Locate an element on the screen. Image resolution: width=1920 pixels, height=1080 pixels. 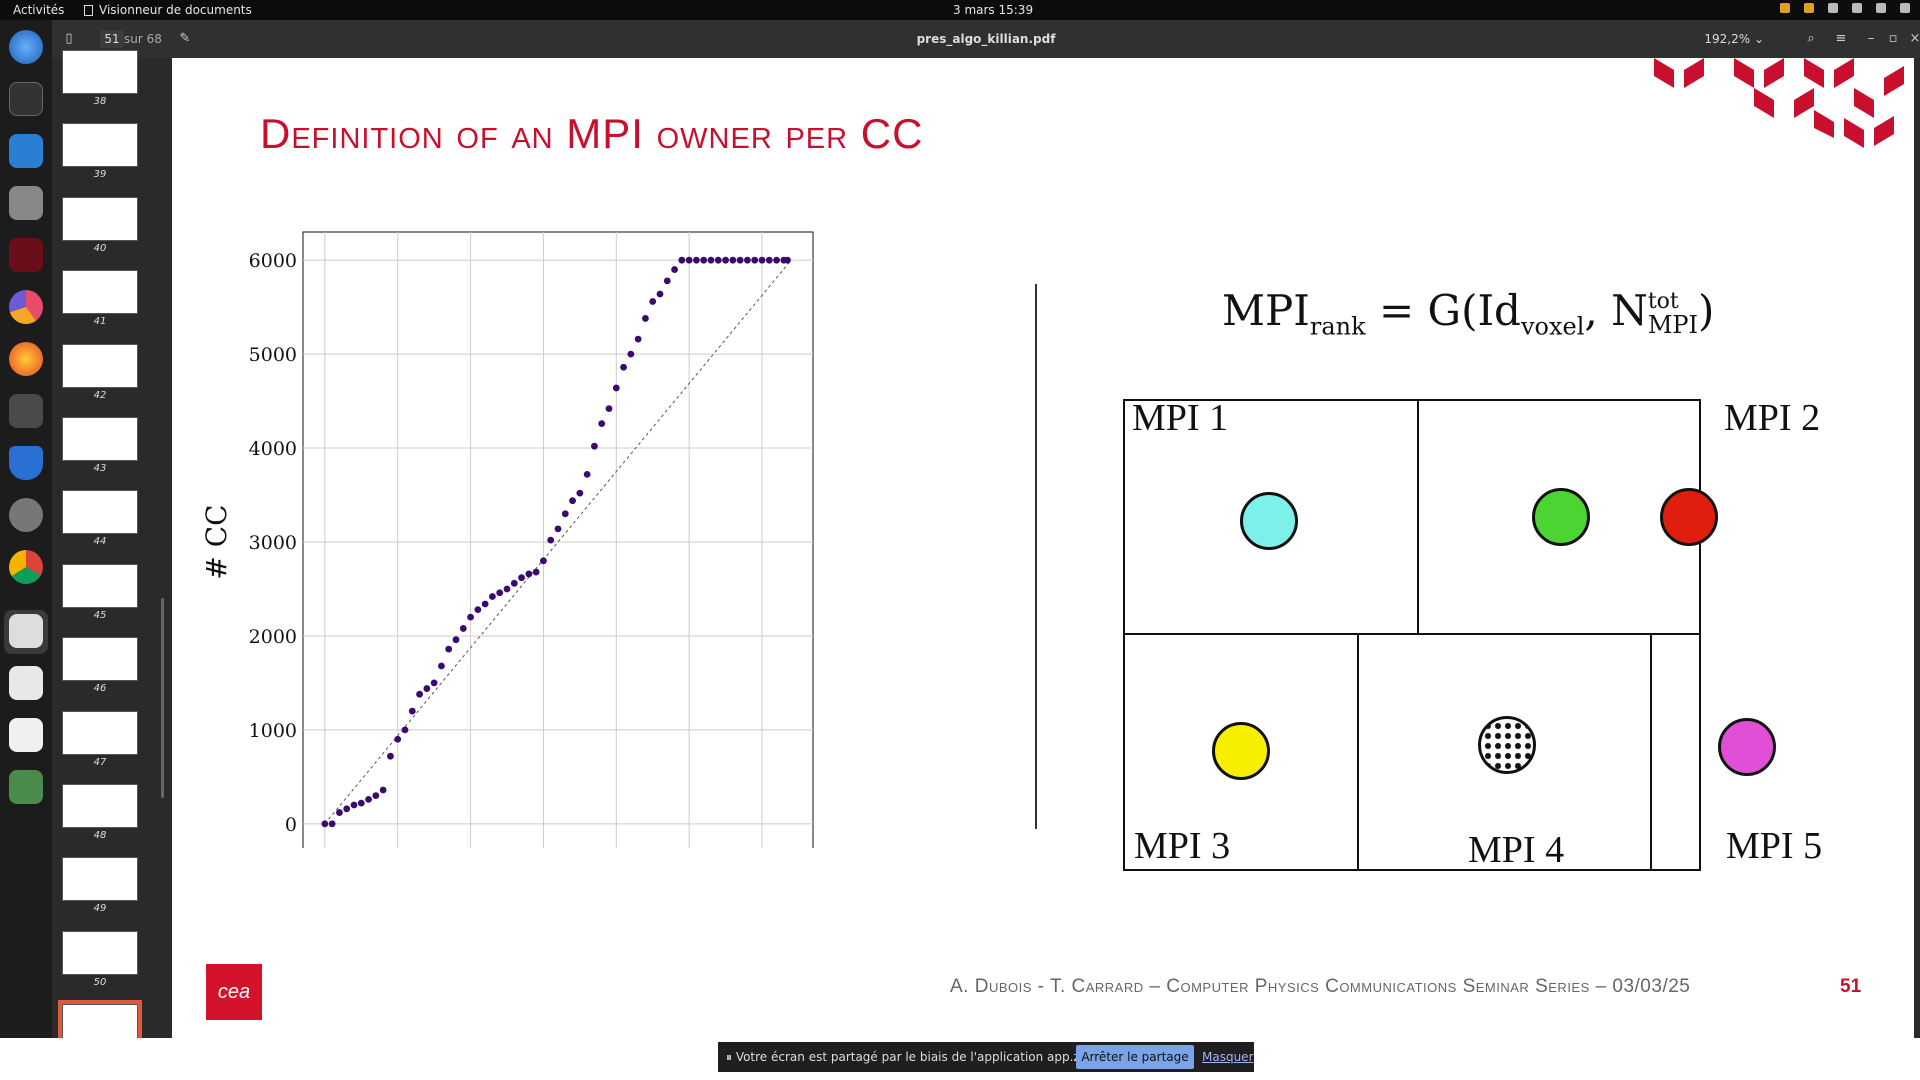
hide-link: Masquer is located at coordinates (1228, 1057).